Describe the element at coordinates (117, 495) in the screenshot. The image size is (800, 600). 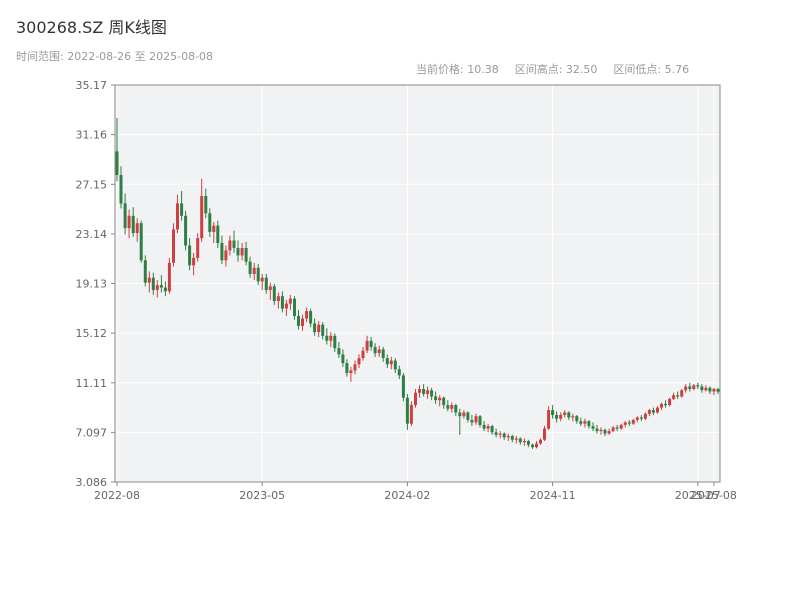
I see `svg-text: 2022-08` at that location.